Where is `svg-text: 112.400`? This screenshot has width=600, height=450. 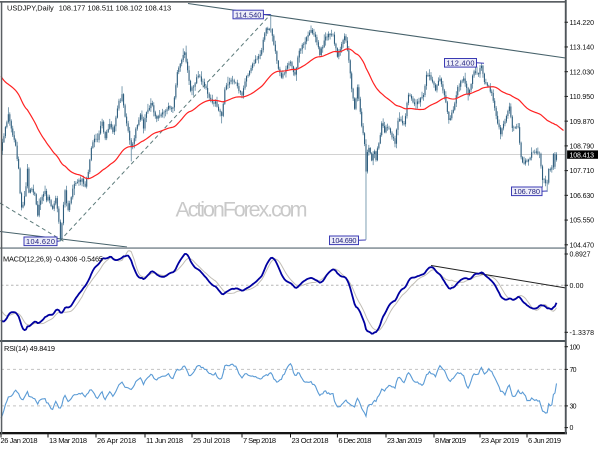
svg-text: 112.400 is located at coordinates (461, 63).